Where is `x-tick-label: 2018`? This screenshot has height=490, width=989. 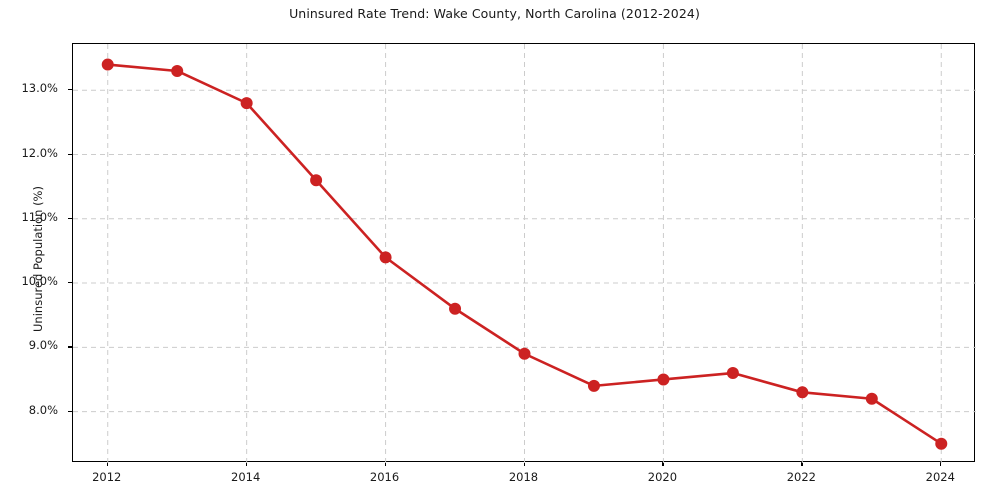 x-tick-label: 2018 is located at coordinates (523, 477).